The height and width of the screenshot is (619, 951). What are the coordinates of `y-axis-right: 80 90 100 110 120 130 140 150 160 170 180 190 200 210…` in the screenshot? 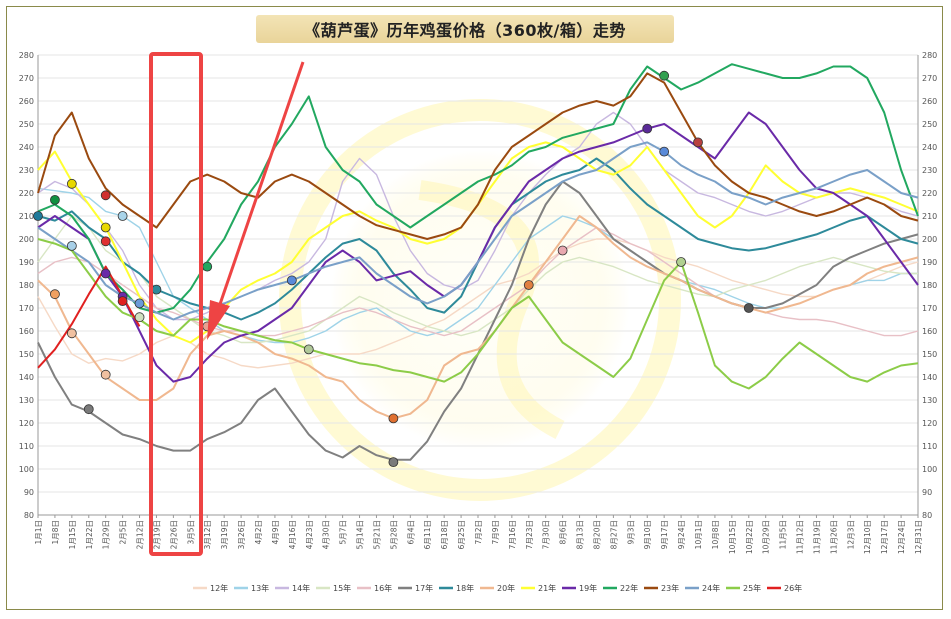 It's located at (927, 285).